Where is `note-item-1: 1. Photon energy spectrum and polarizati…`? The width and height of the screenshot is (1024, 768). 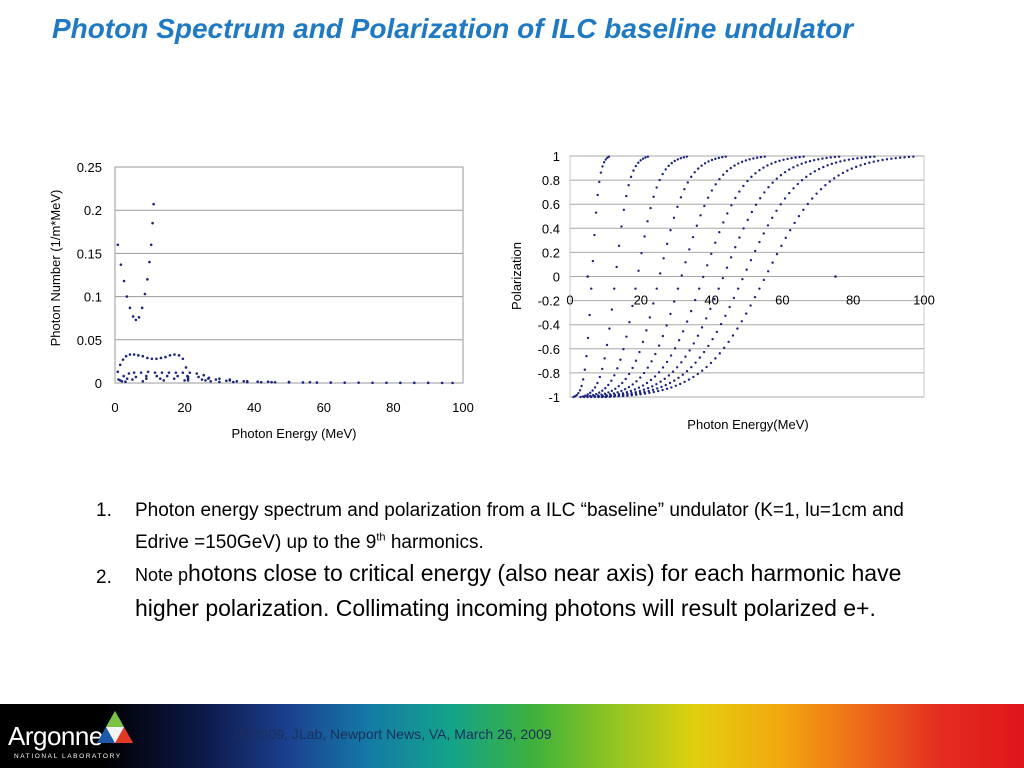
note-item-1: 1. Photon energy spectrum and polarizati… is located at coordinates (511, 527).